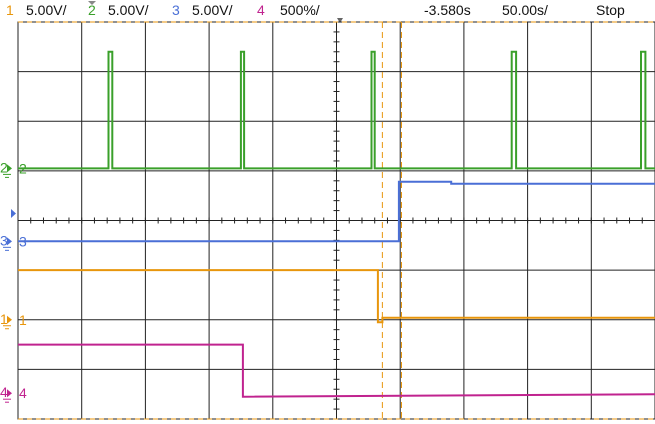  I want to click on ch1-number: 1, so click(10, 10).